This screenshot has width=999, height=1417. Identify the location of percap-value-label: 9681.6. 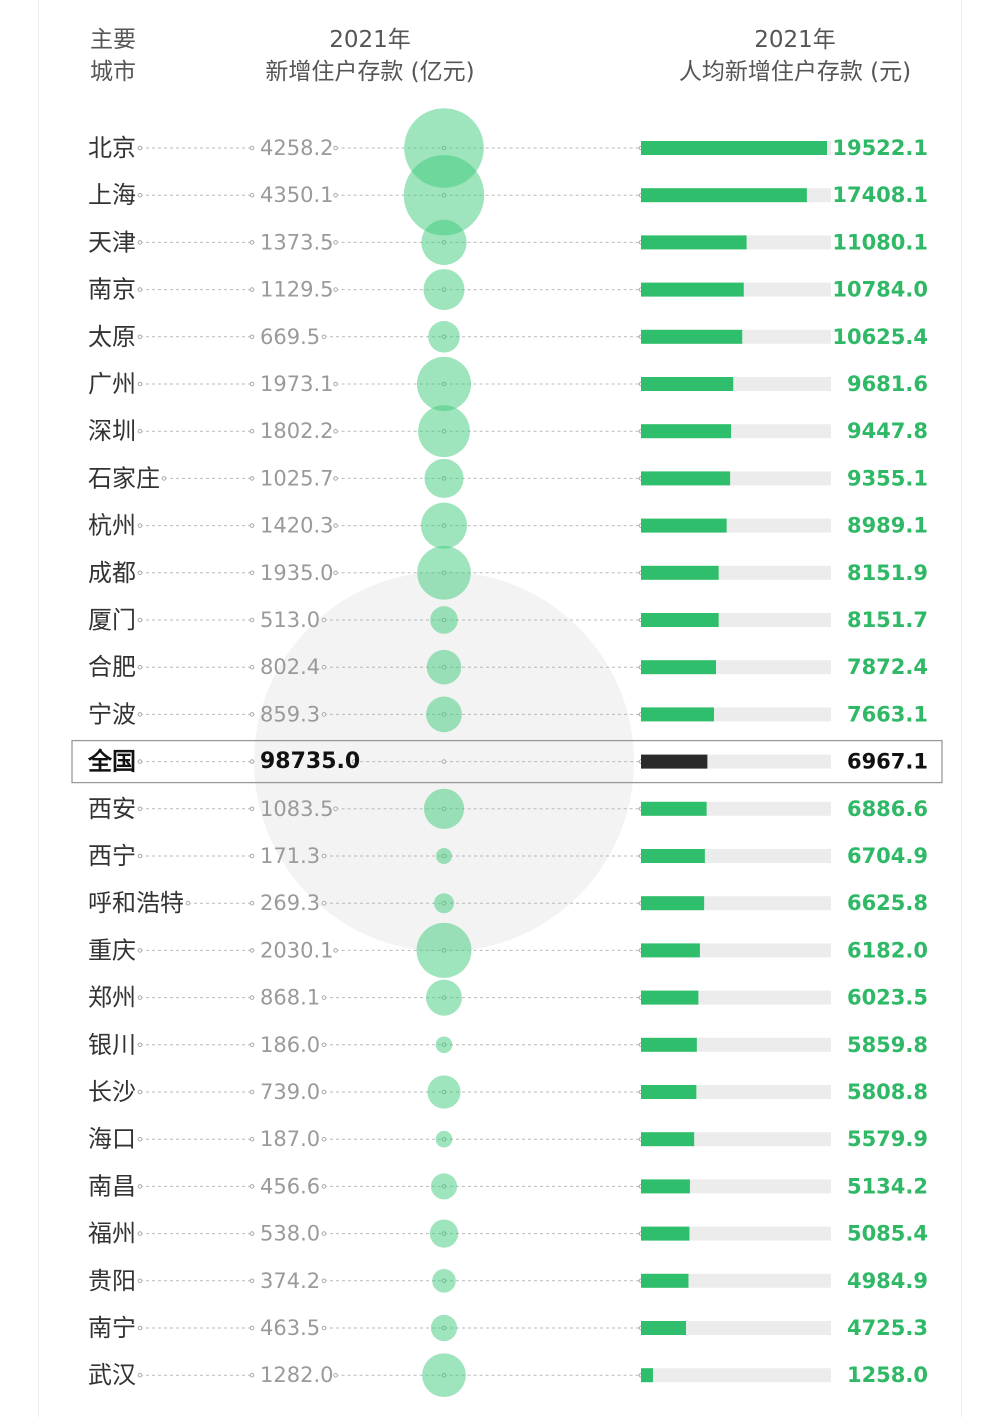
(887, 384).